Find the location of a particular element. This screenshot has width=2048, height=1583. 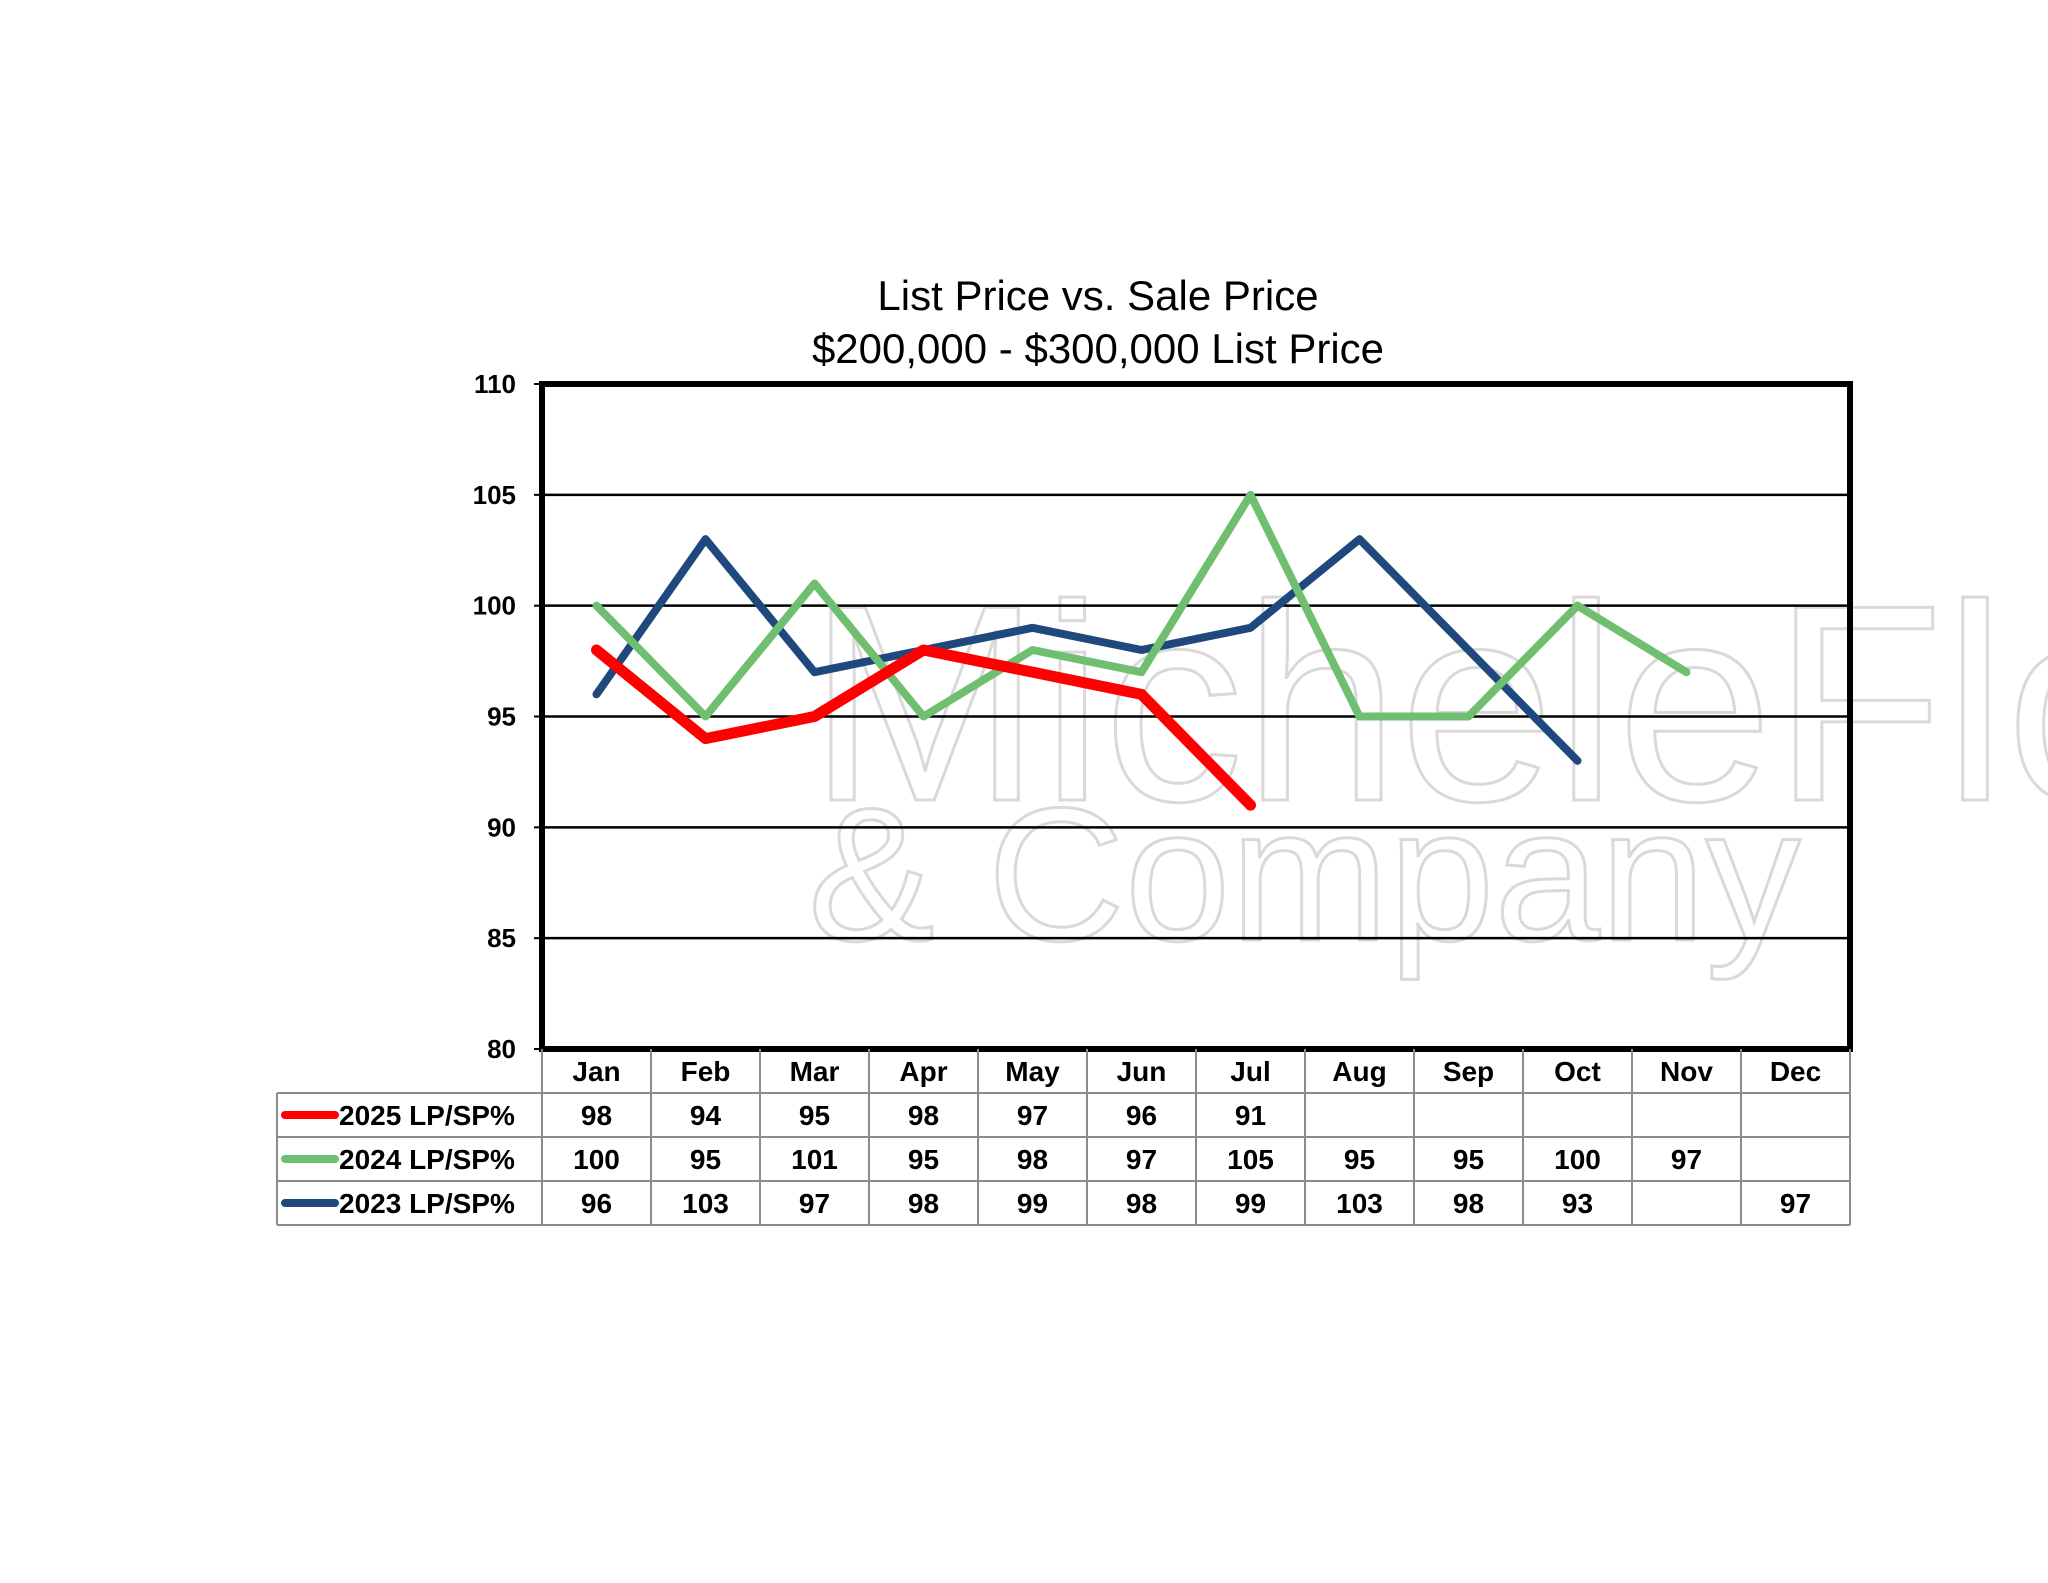

y-axis-ticks: 80 85 90 95 100 105 110 is located at coordinates (507, 716).